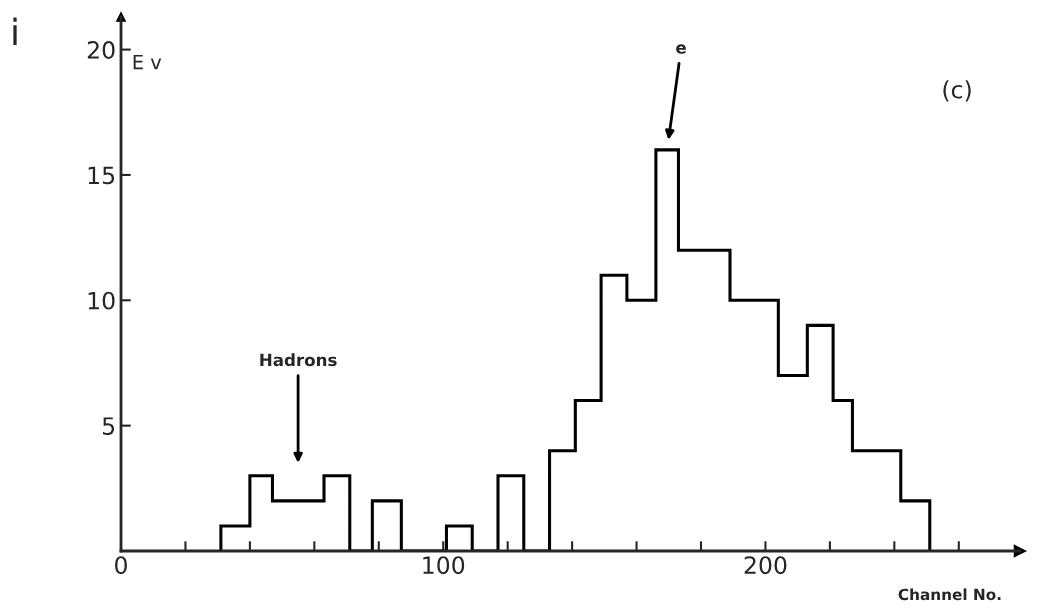 The image size is (1037, 614). Describe the element at coordinates (444, 565) in the screenshot. I see `x-tick-label: 100` at that location.